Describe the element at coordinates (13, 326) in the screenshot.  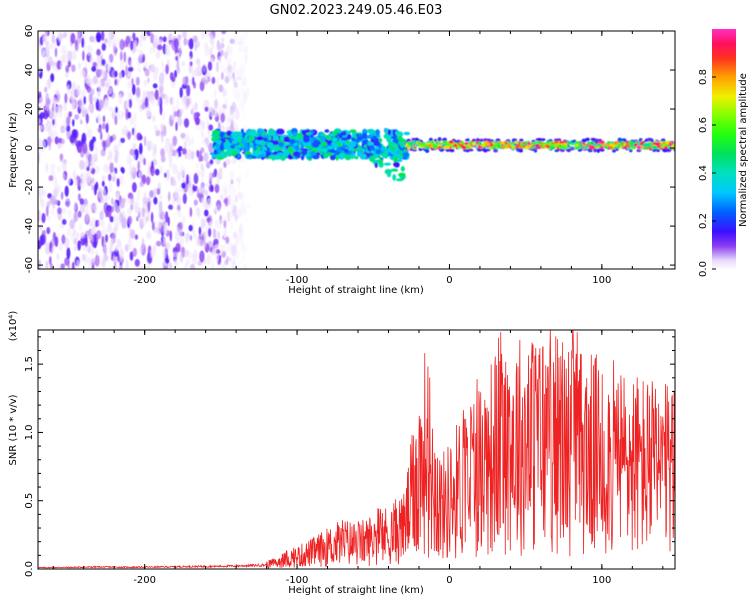
I see `snr-scale-label: (x10⁴)` at that location.